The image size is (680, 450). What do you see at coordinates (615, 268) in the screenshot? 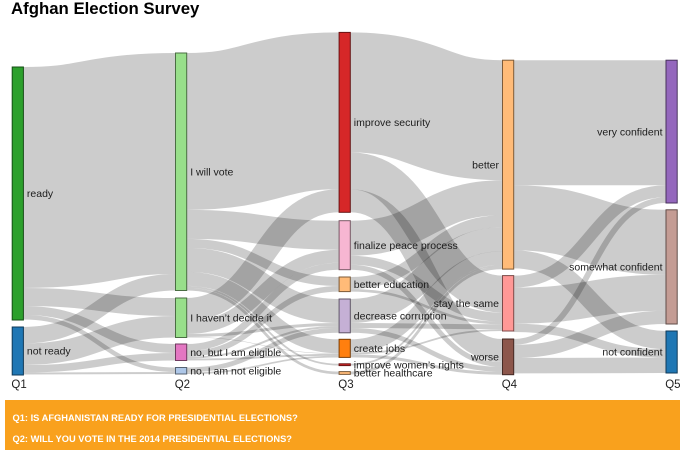
I see `svg-text: somewhat confident` at bounding box center [615, 268].